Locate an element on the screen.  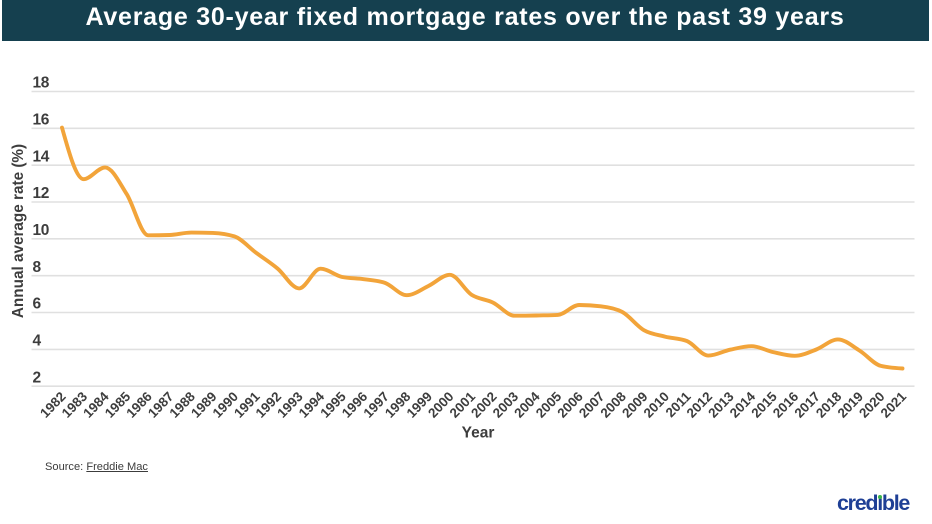
svg-text: 2 is located at coordinates (37, 377).